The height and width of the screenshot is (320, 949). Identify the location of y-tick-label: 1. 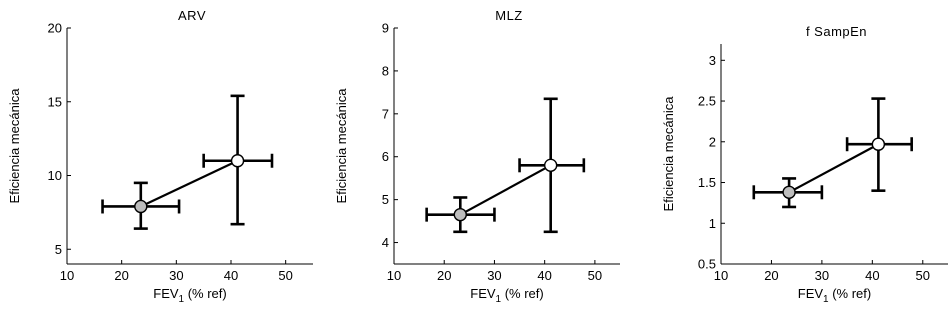
(712, 223).